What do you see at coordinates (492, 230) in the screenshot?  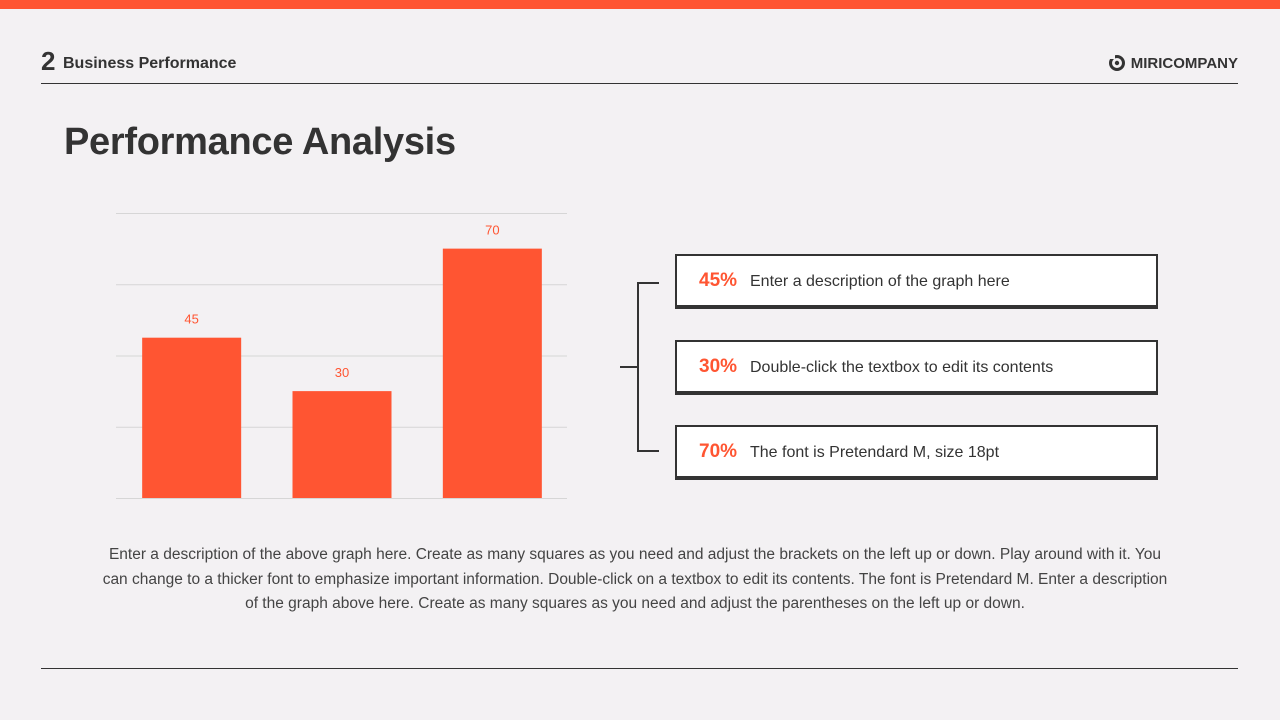 I see `bar-data-label: 70` at bounding box center [492, 230].